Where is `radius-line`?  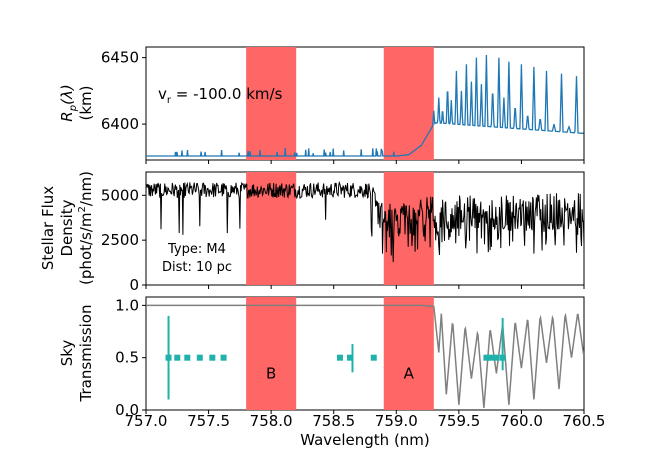 radius-line is located at coordinates (365, 105).